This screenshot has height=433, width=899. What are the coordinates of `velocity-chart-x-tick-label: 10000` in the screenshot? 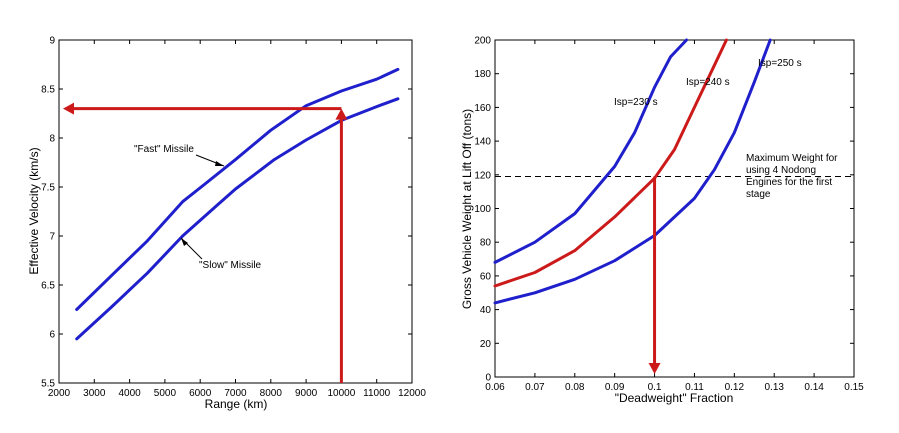 It's located at (341, 393).